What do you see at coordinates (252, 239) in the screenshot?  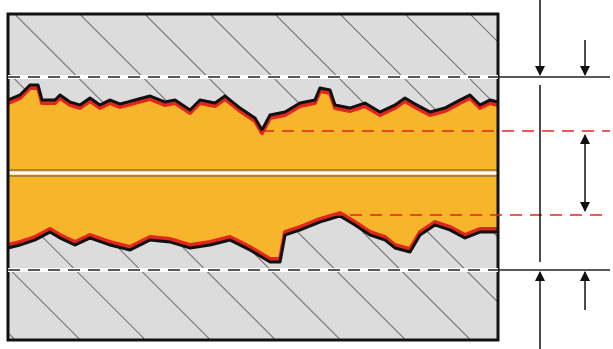 I see `bottom-edge` at bounding box center [252, 239].